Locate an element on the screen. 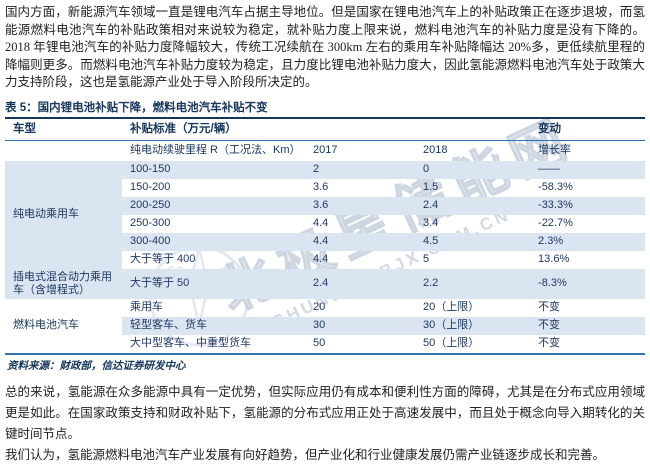  cell-2018: 1.5 is located at coordinates (431, 187).